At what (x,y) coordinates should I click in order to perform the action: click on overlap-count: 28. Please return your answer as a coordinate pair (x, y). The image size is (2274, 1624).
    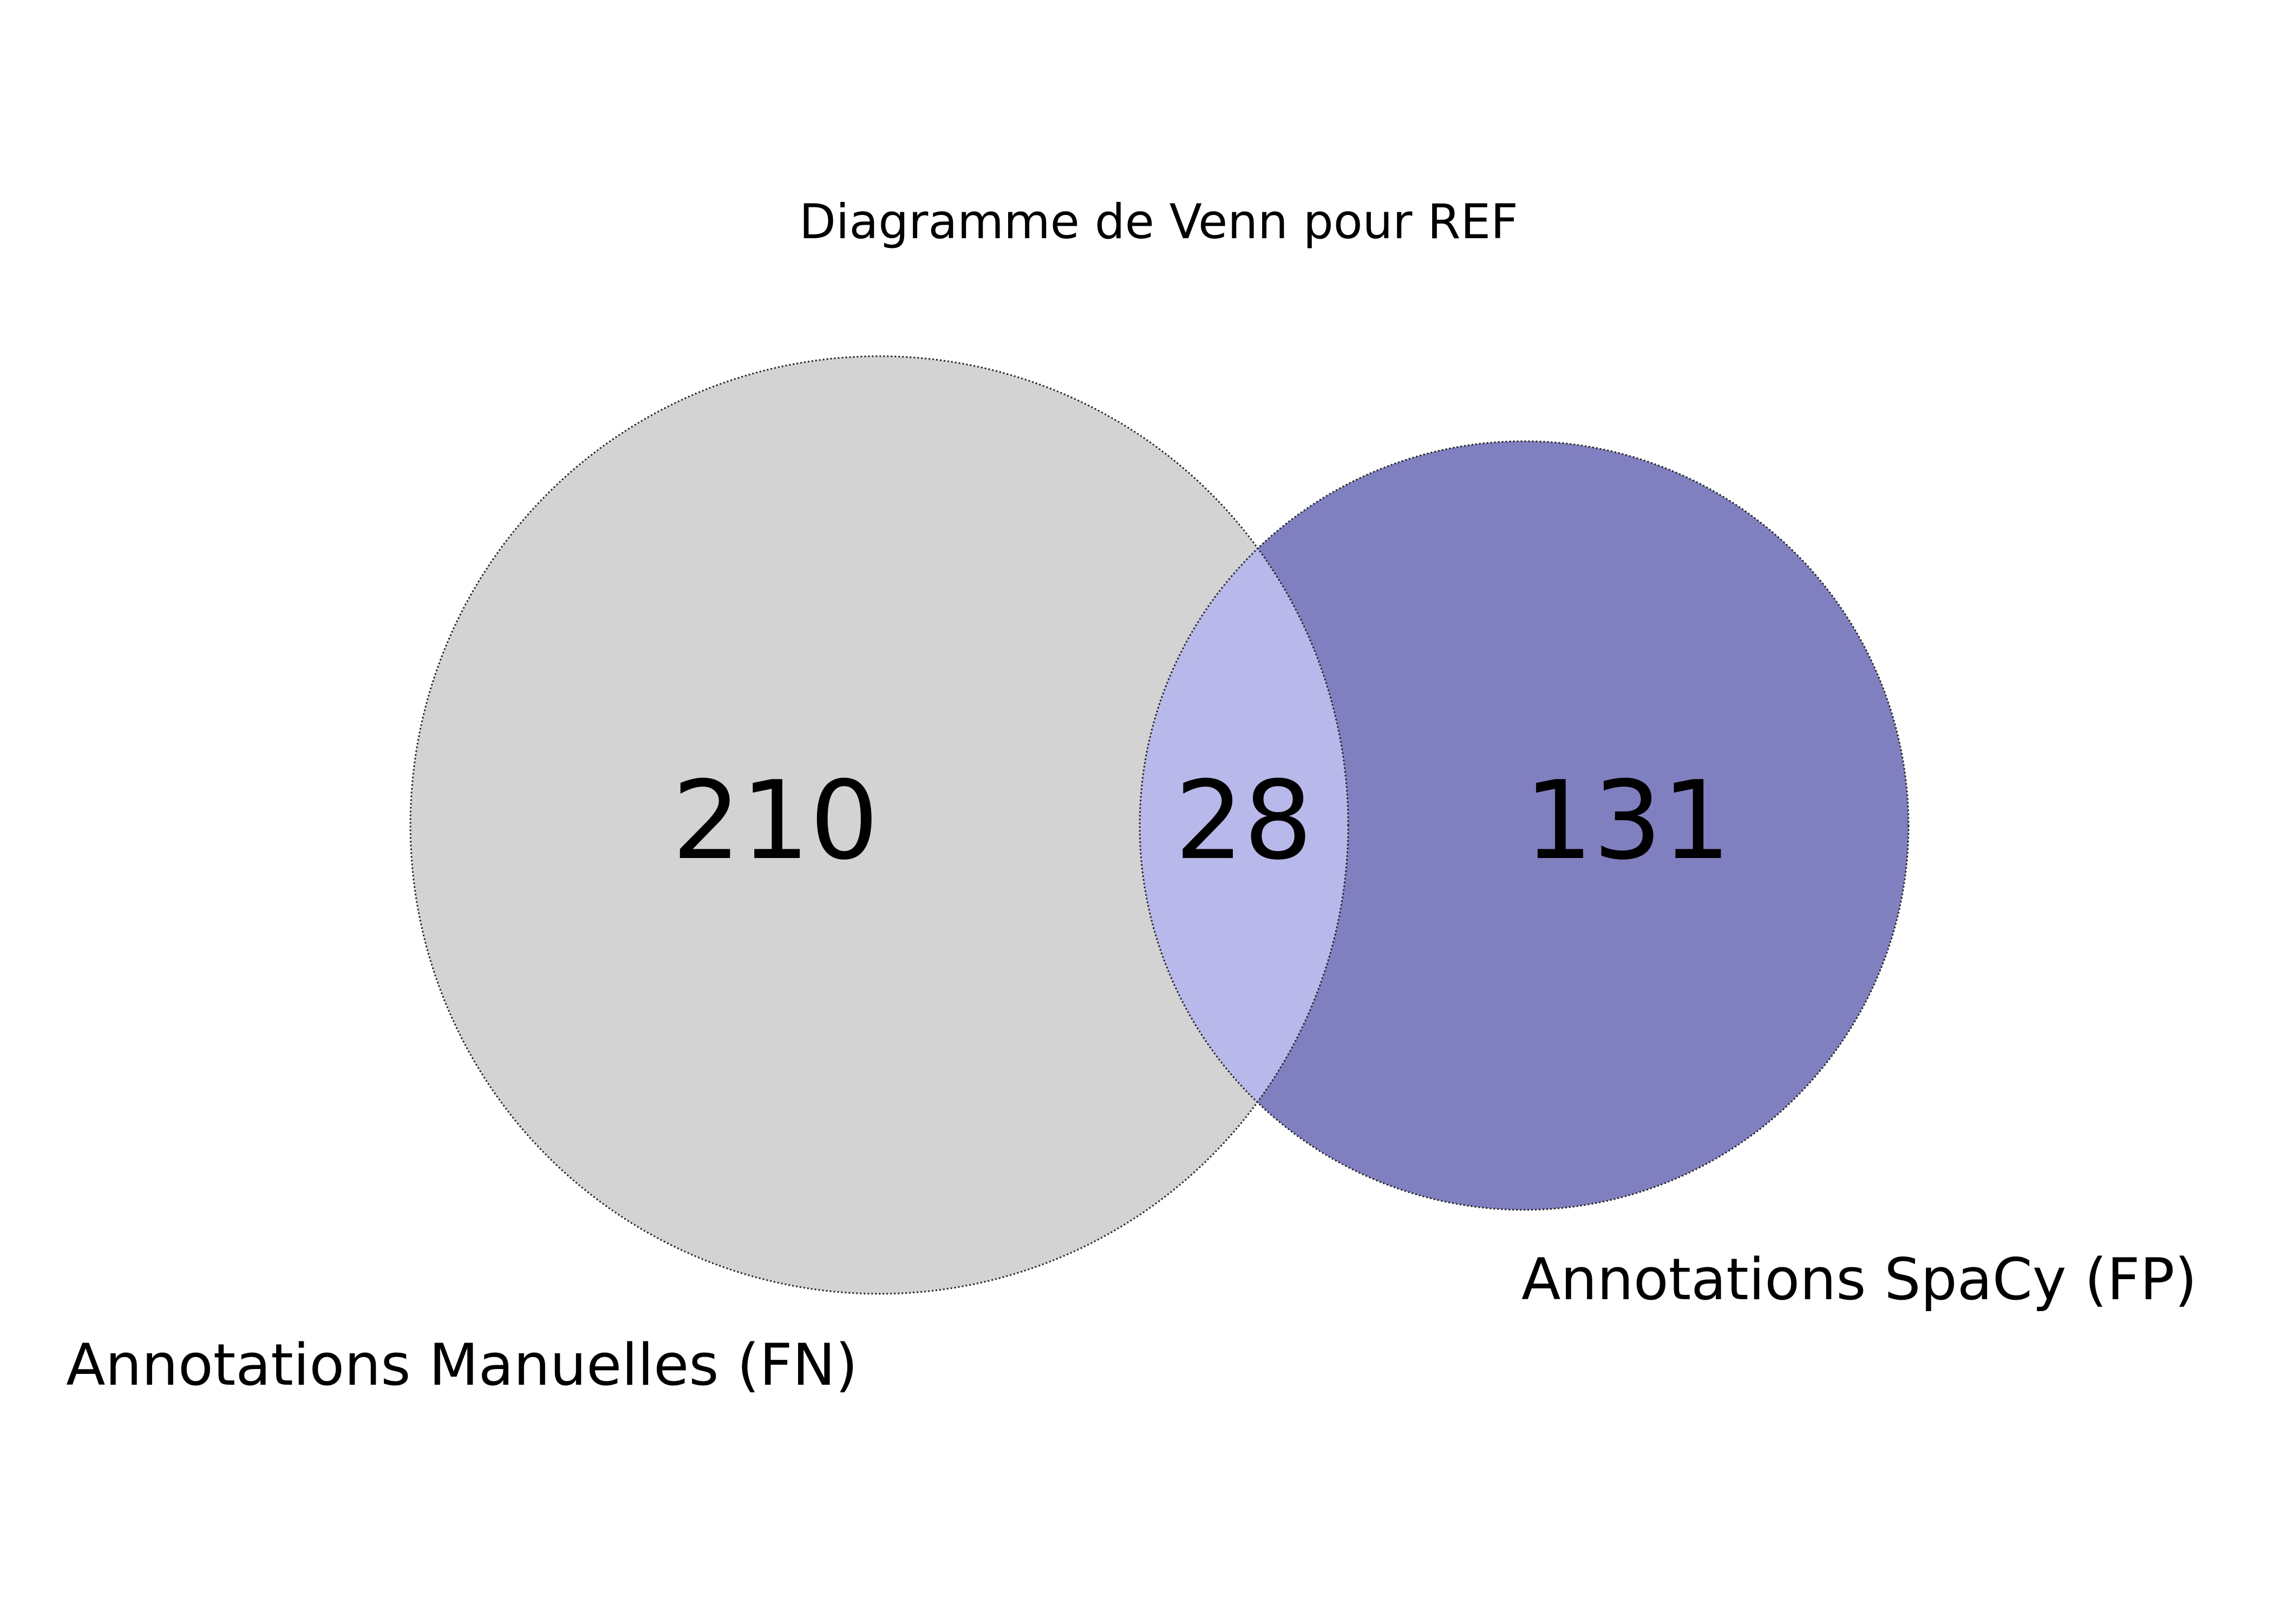
    Looking at the image, I should click on (1244, 821).